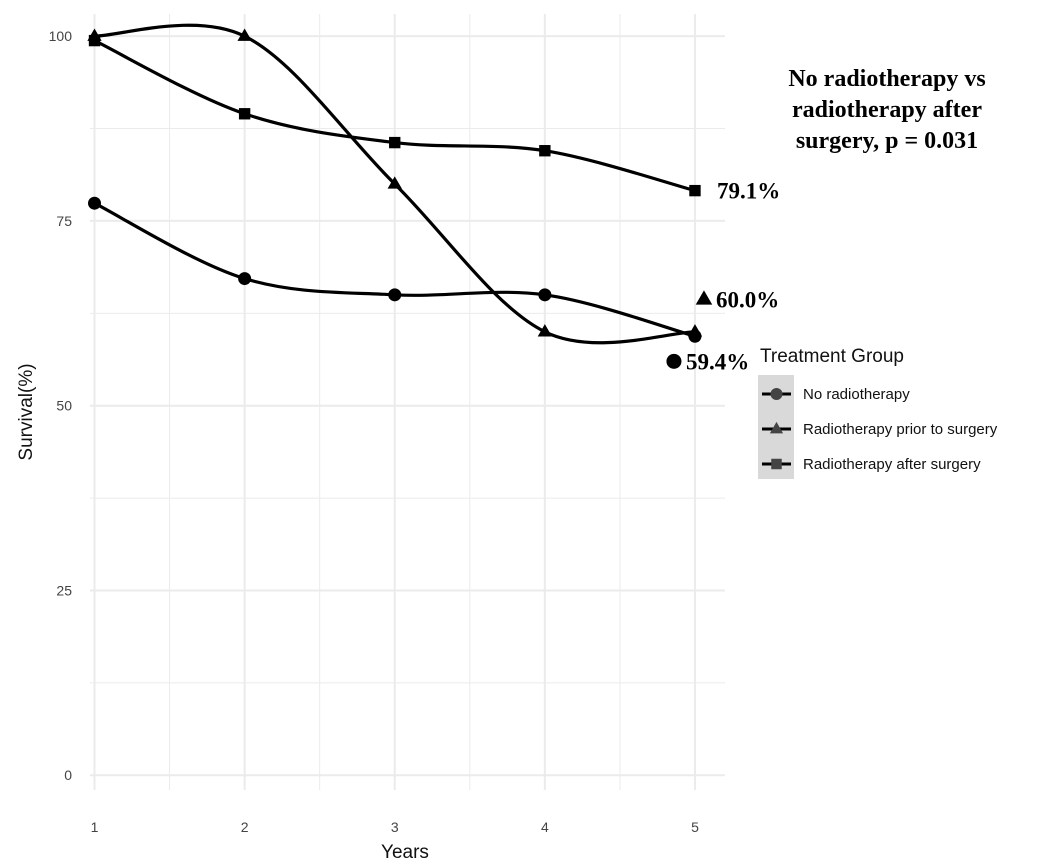  Describe the element at coordinates (64, 590) in the screenshot. I see `y-tick-label: 25` at that location.